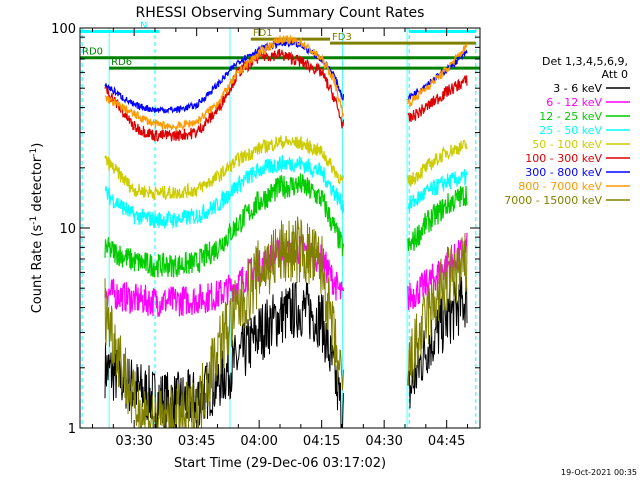 The image size is (640, 480). What do you see at coordinates (574, 102) in the screenshot?
I see `legend-label-1: 6 - 12 keV` at bounding box center [574, 102].